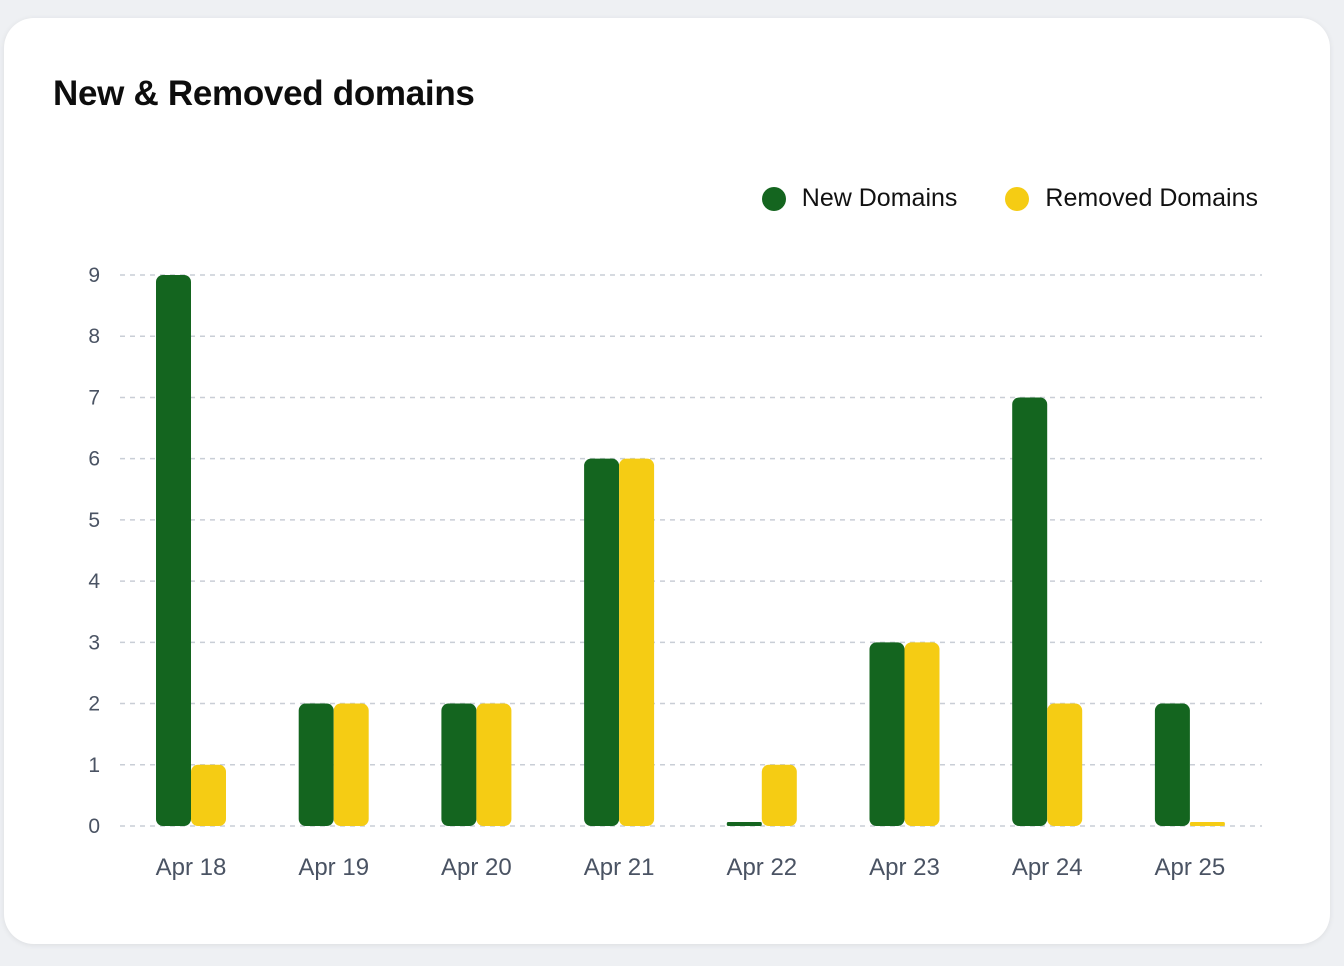 The height and width of the screenshot is (966, 1344). What do you see at coordinates (94, 581) in the screenshot?
I see `y-tick-label: 4` at bounding box center [94, 581].